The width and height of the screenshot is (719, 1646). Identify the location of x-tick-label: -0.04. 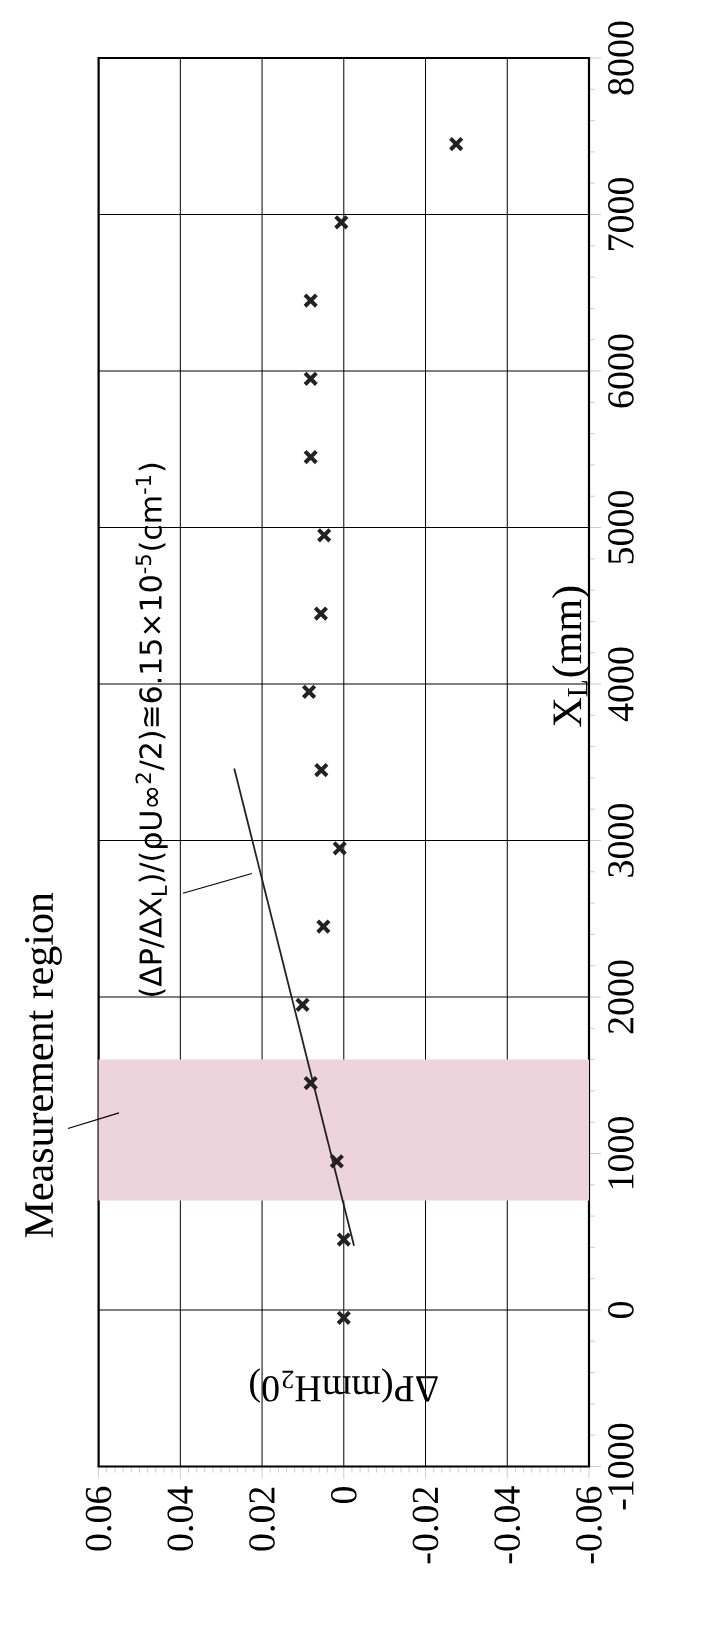
(507, 1525).